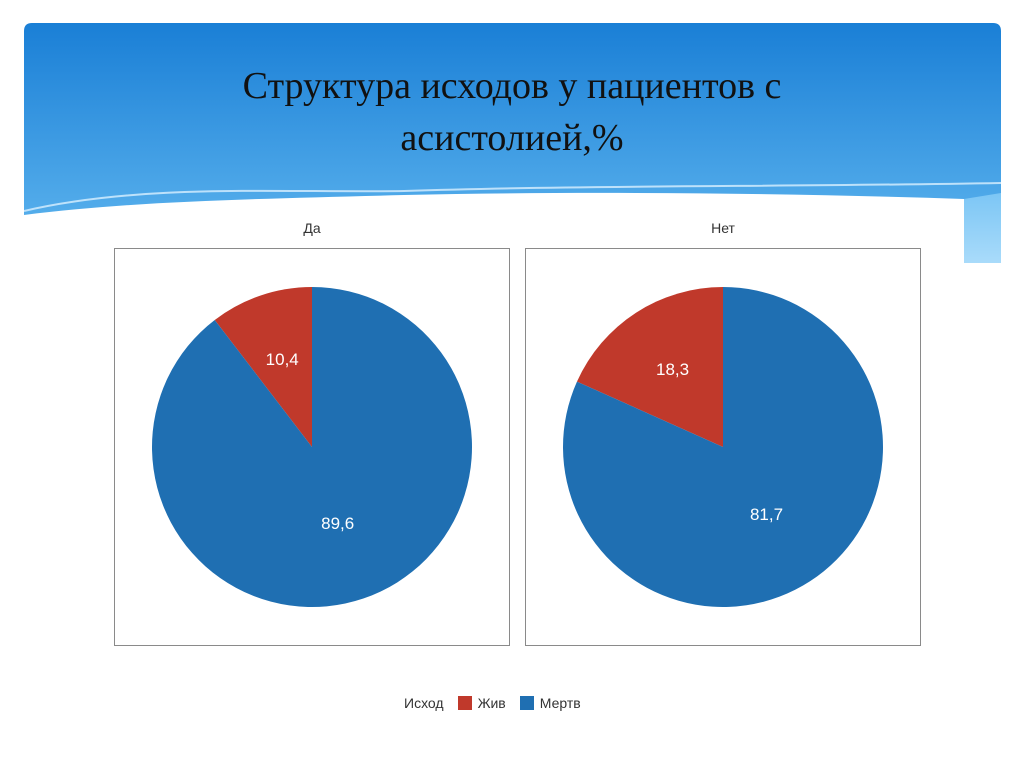 The height and width of the screenshot is (767, 1024). What do you see at coordinates (723, 228) in the screenshot?
I see `panel-title-net: Нет` at bounding box center [723, 228].